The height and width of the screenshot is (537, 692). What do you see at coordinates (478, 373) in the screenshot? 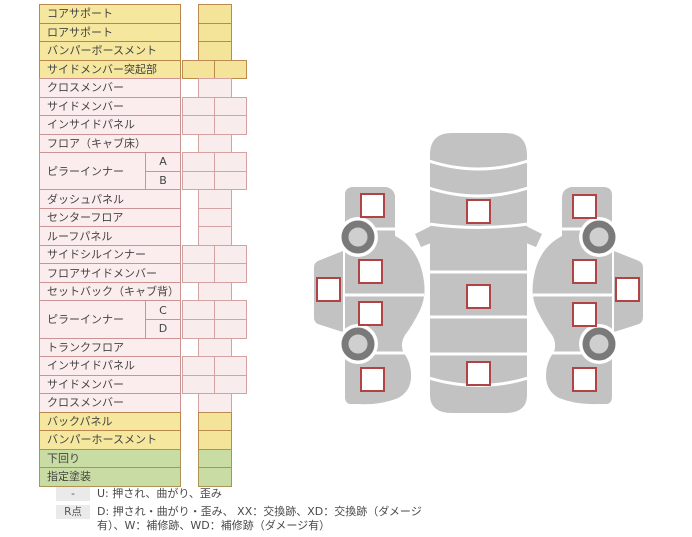
I see `damage-checkbox-center-rear` at bounding box center [478, 373].